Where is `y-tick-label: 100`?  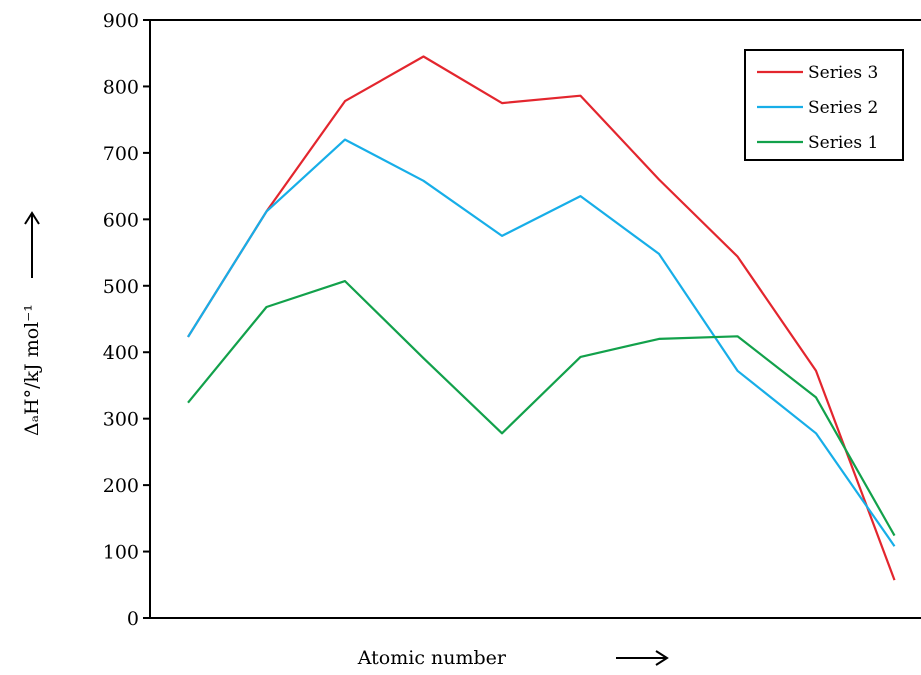 y-tick-label: 100 is located at coordinates (121, 553).